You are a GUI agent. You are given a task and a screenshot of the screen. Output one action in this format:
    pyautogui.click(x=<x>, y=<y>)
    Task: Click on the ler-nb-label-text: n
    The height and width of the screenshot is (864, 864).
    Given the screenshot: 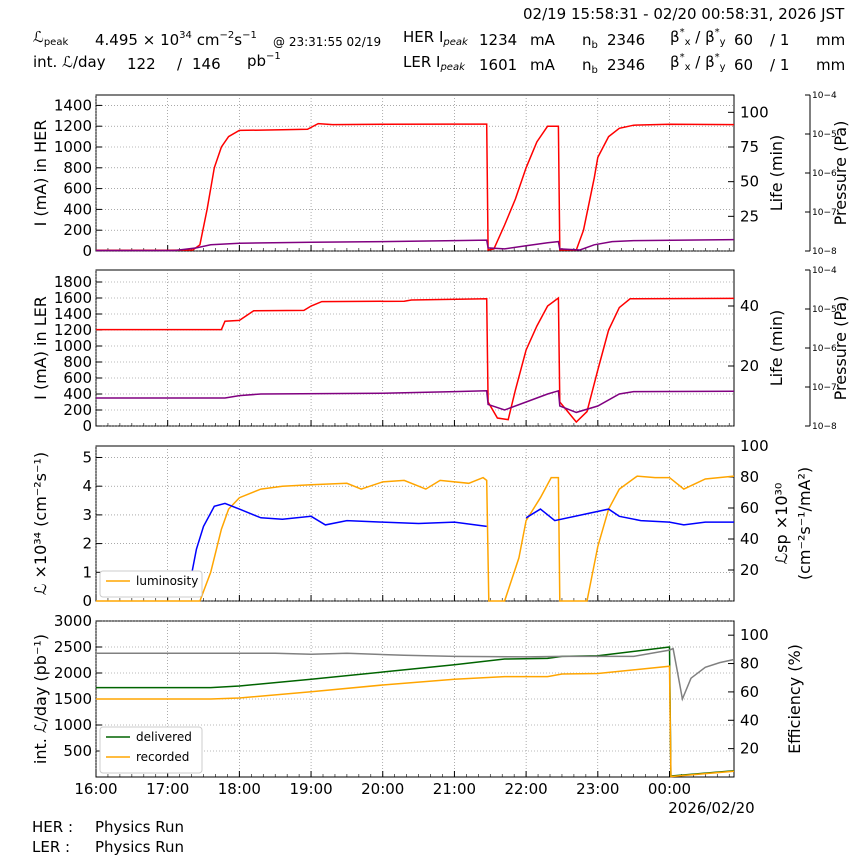 What is the action you would take?
    pyautogui.click(x=587, y=65)
    